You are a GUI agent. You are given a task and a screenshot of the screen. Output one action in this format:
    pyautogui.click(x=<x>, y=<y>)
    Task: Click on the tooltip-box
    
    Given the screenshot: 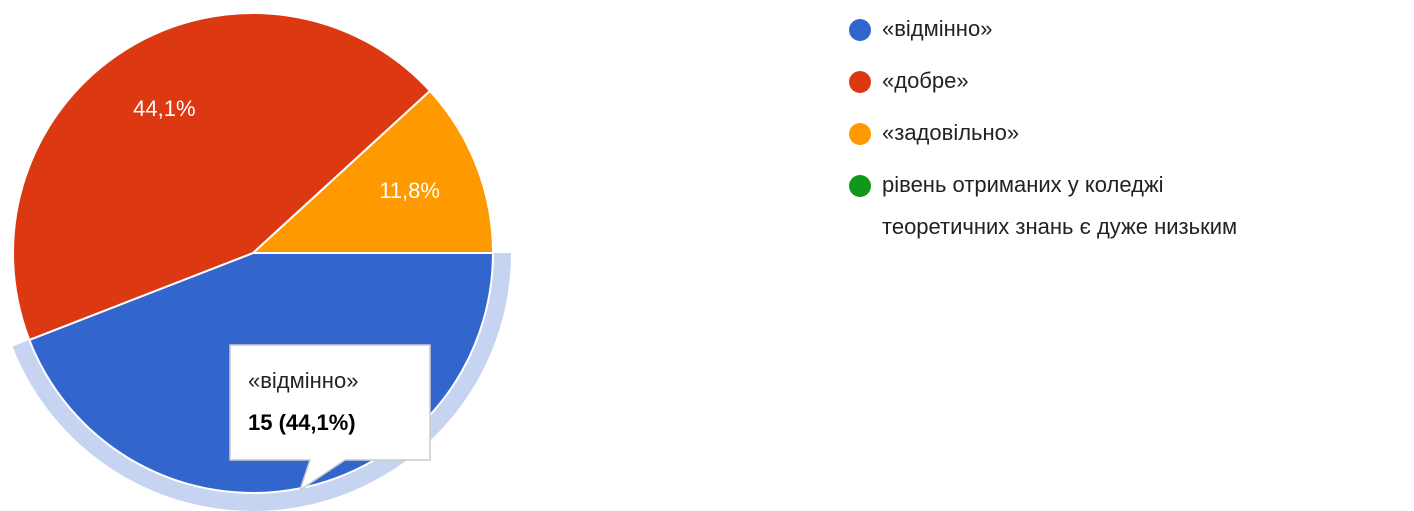 What is the action you would take?
    pyautogui.click(x=330, y=418)
    